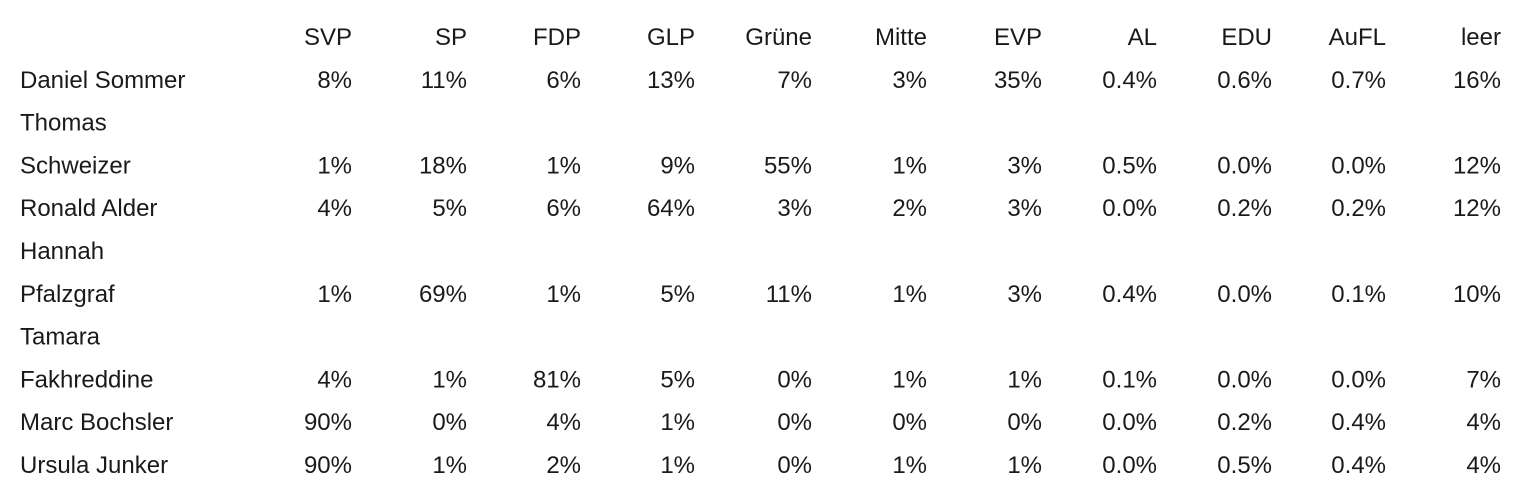 Image resolution: width=1527 pixels, height=500 pixels. Describe the element at coordinates (334, 80) in the screenshot. I see `cell: 8%` at that location.